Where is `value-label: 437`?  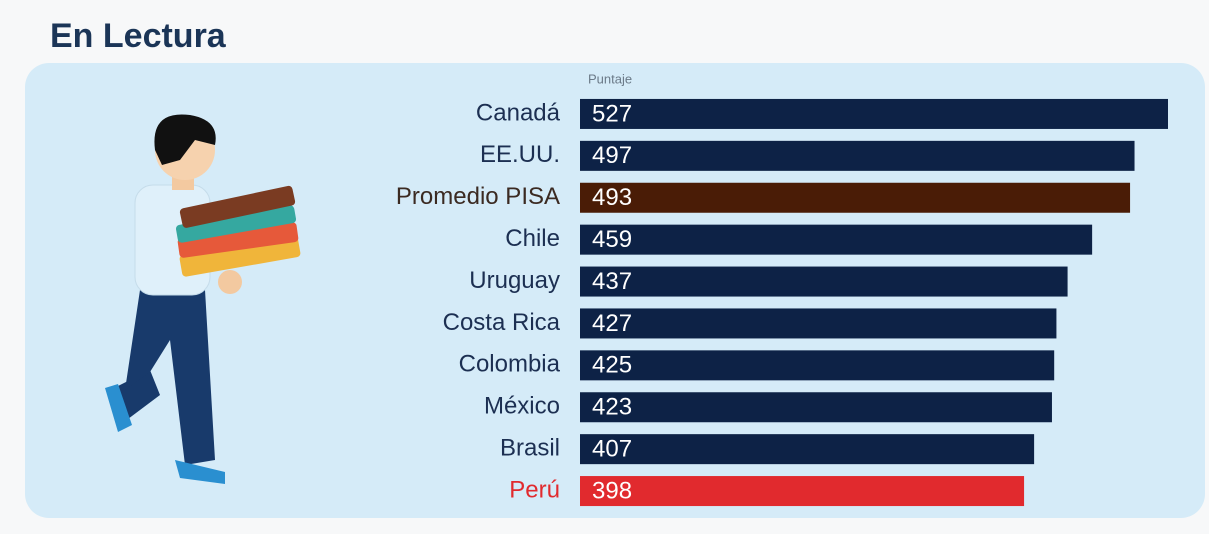 value-label: 437 is located at coordinates (612, 281).